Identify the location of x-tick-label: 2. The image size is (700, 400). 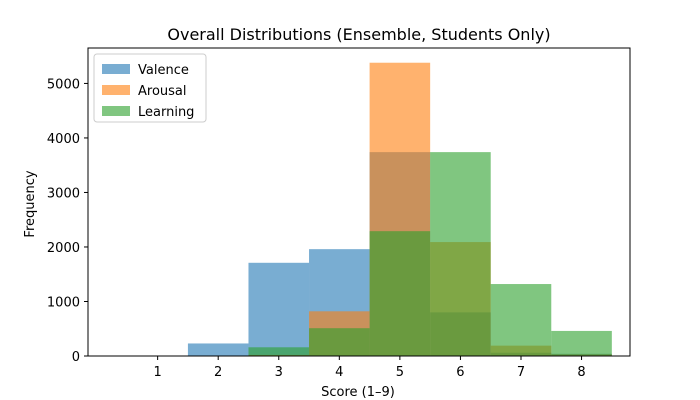
(218, 372).